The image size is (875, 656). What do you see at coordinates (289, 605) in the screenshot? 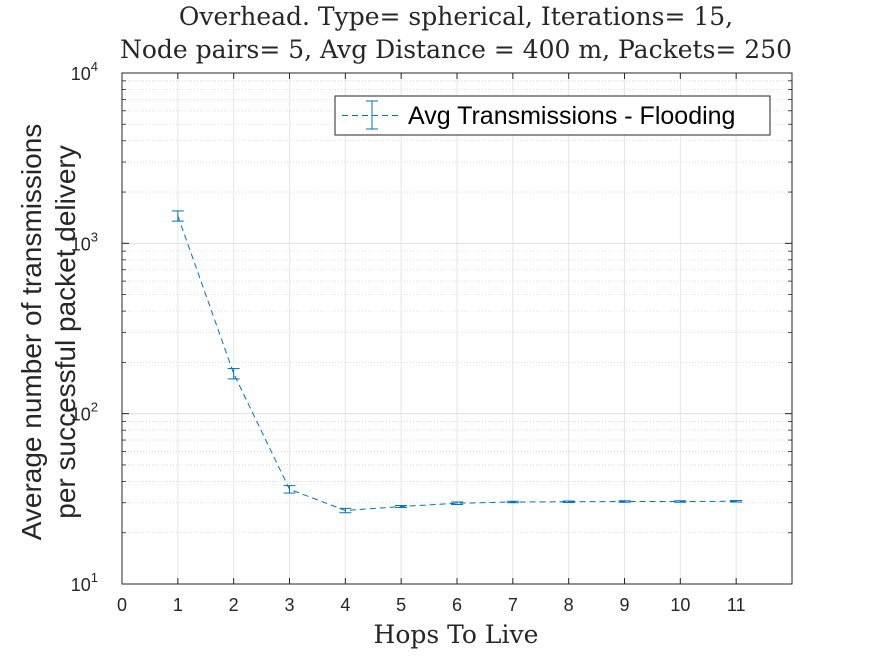
I see `x-tick-label: 3` at bounding box center [289, 605].